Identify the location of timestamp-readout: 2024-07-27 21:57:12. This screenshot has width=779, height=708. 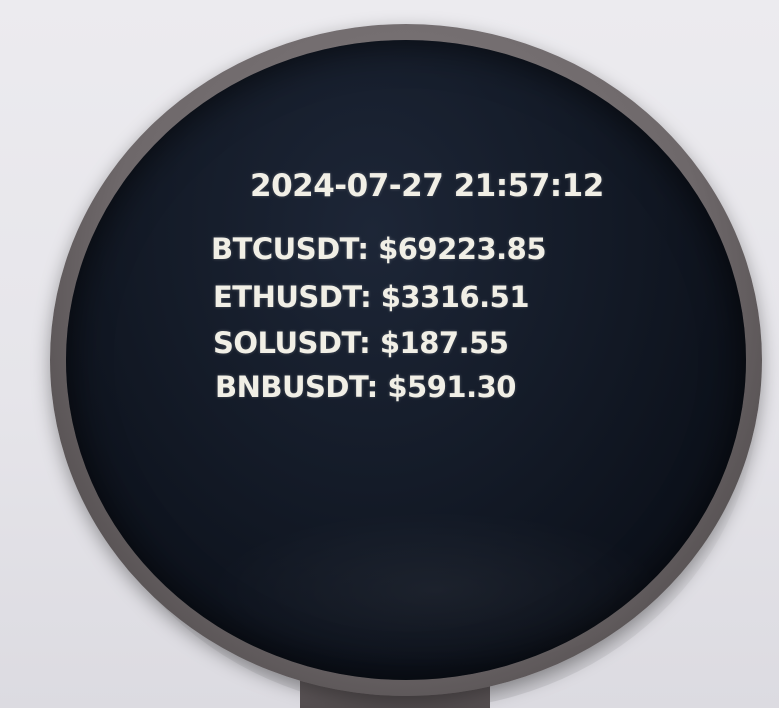
(427, 186).